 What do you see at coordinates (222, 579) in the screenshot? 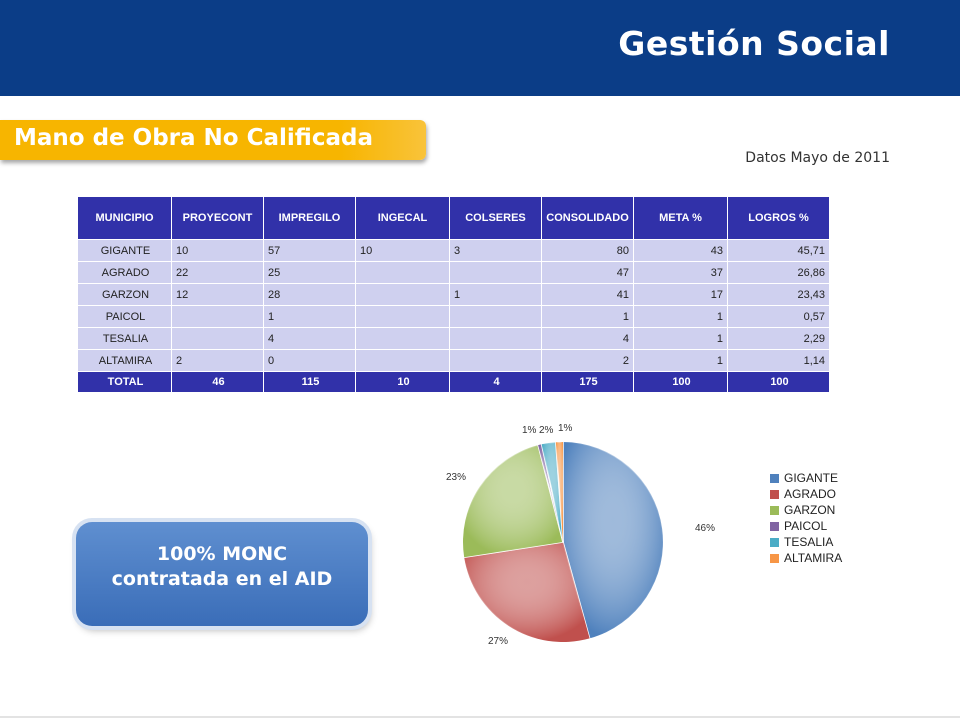
I see `callout-line-2: contratada en el AID` at bounding box center [222, 579].